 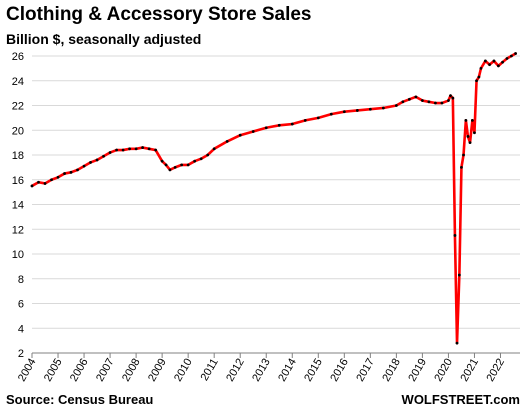 I want to click on x-tick-label: 2013, so click(x=261, y=370).